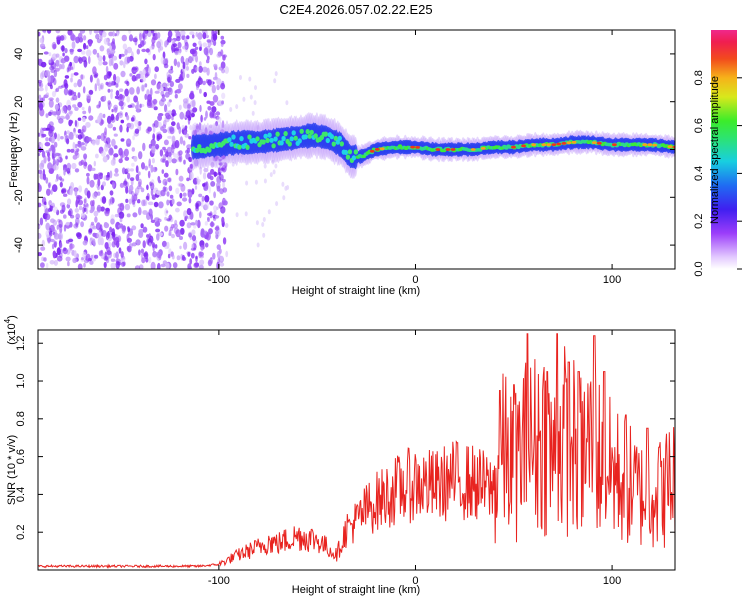 The image size is (750, 600). What do you see at coordinates (715, 150) in the screenshot?
I see `colorbar-label: Normalized spectral amplitude` at bounding box center [715, 150].